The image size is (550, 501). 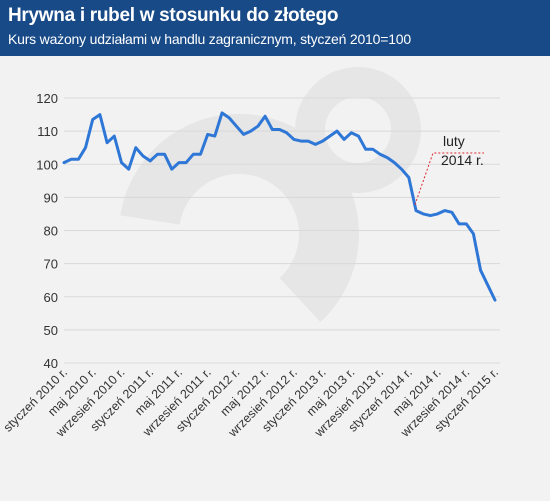 I want to click on y-tick-label: 120, so click(x=47, y=98).